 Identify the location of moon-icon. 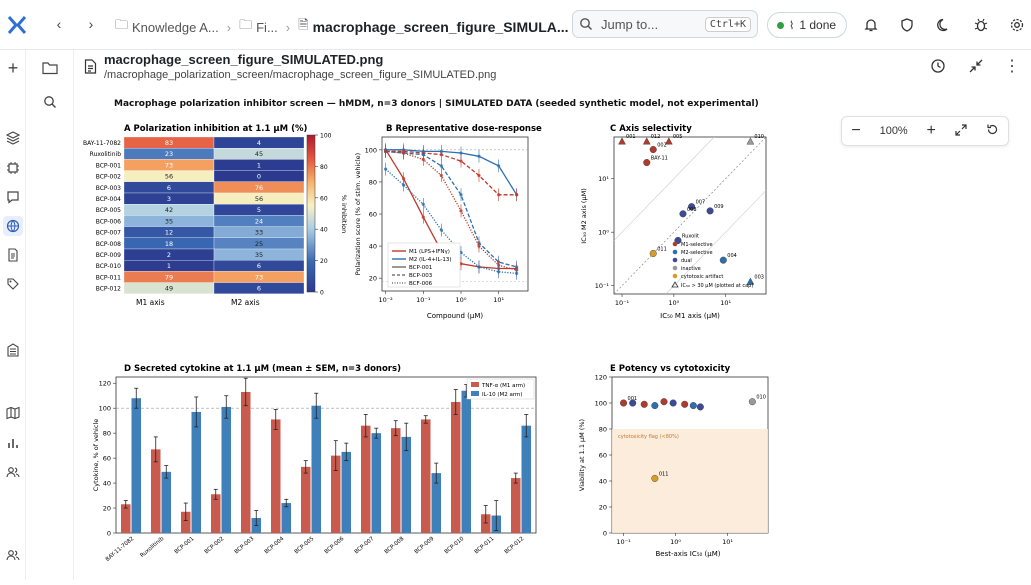
(944, 25).